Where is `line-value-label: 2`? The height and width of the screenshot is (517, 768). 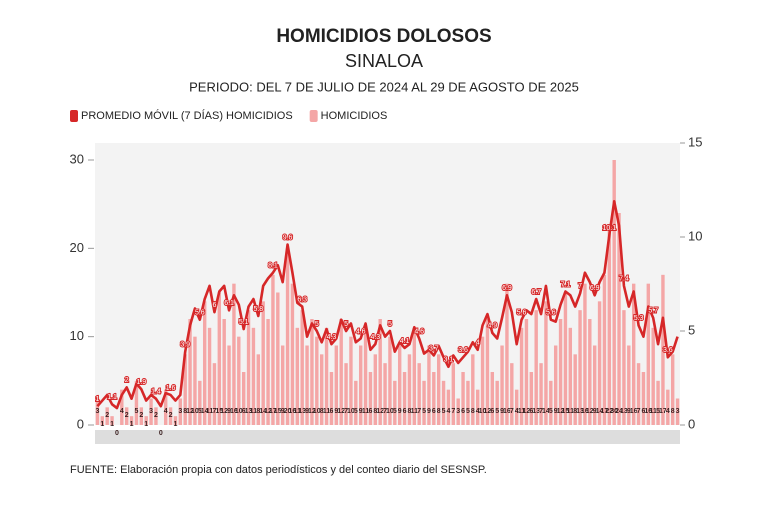
line-value-label: 2 is located at coordinates (127, 380).